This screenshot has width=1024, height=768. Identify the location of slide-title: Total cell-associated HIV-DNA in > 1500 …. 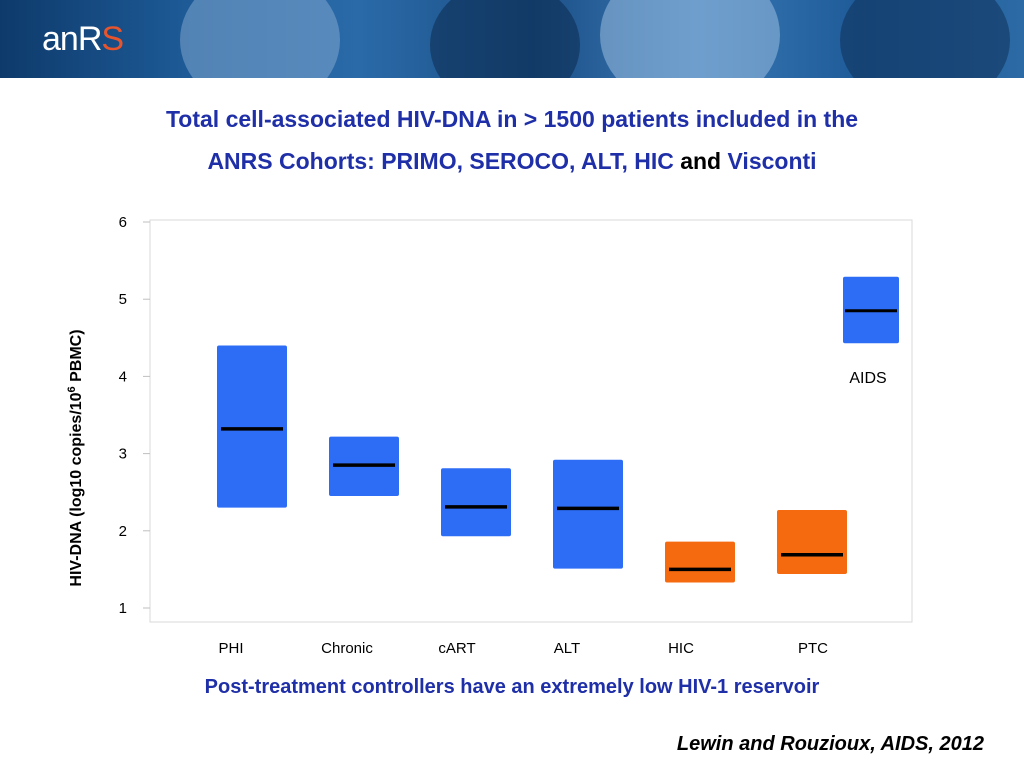
(512, 140).